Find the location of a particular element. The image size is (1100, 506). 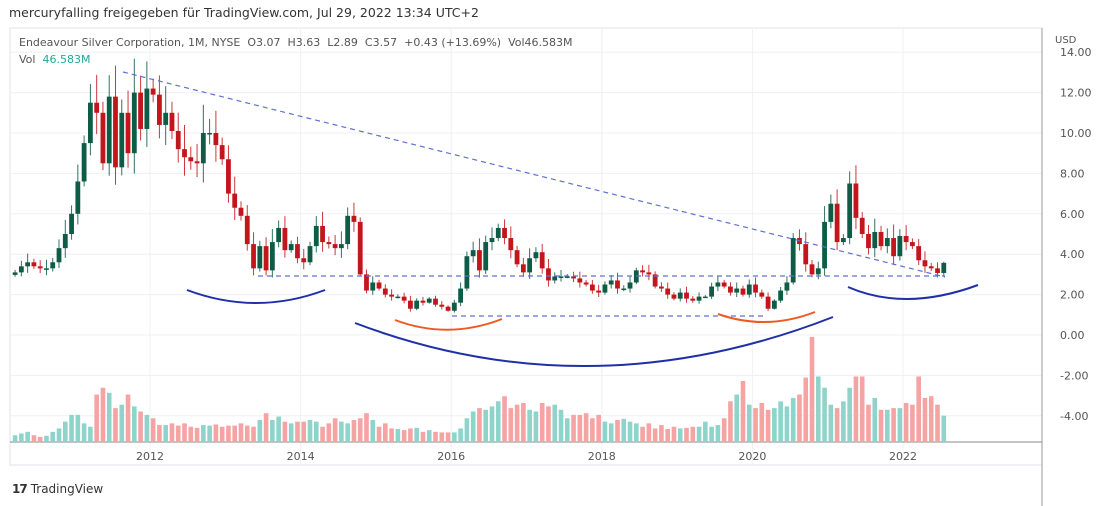

symbol-title: Endeavour Silver Corporation, 1M, NYSE is located at coordinates (130, 42).